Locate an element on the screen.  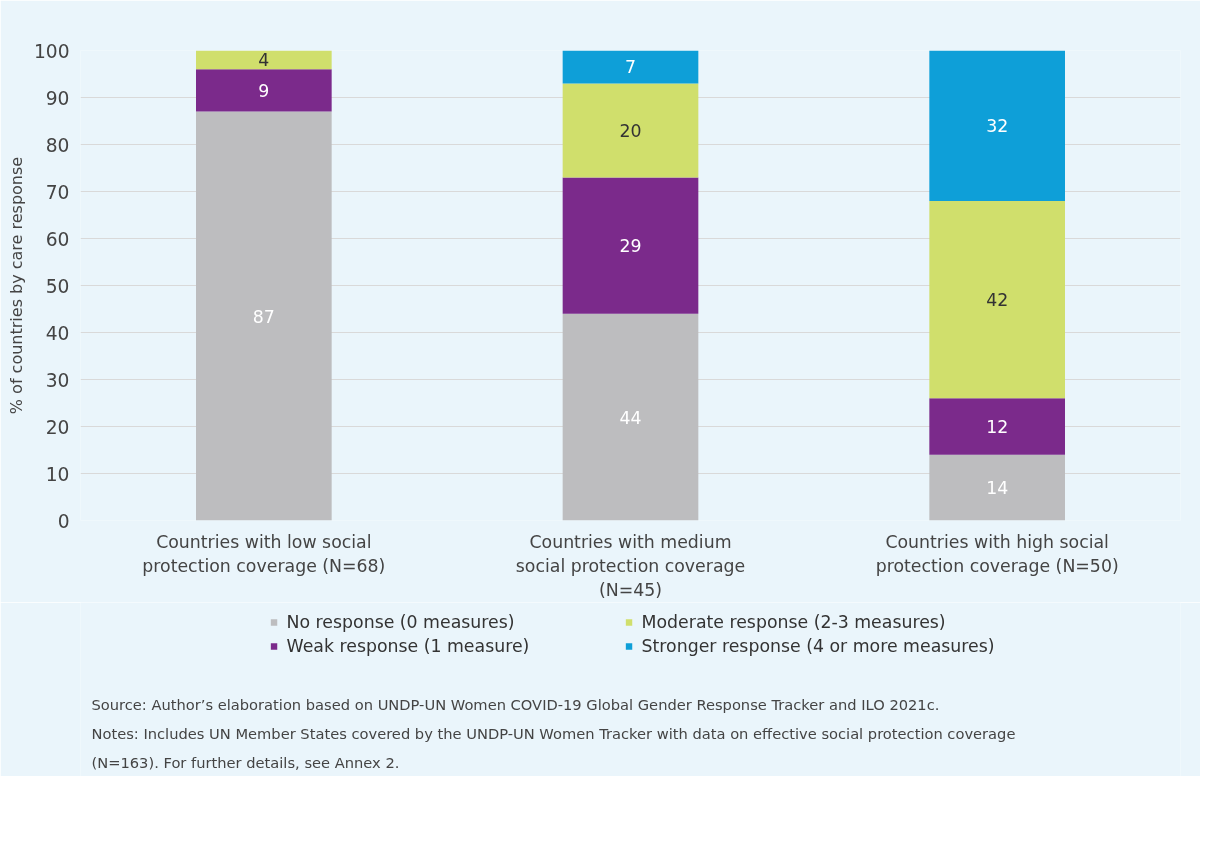
data-label: 42 is located at coordinates (997, 300).